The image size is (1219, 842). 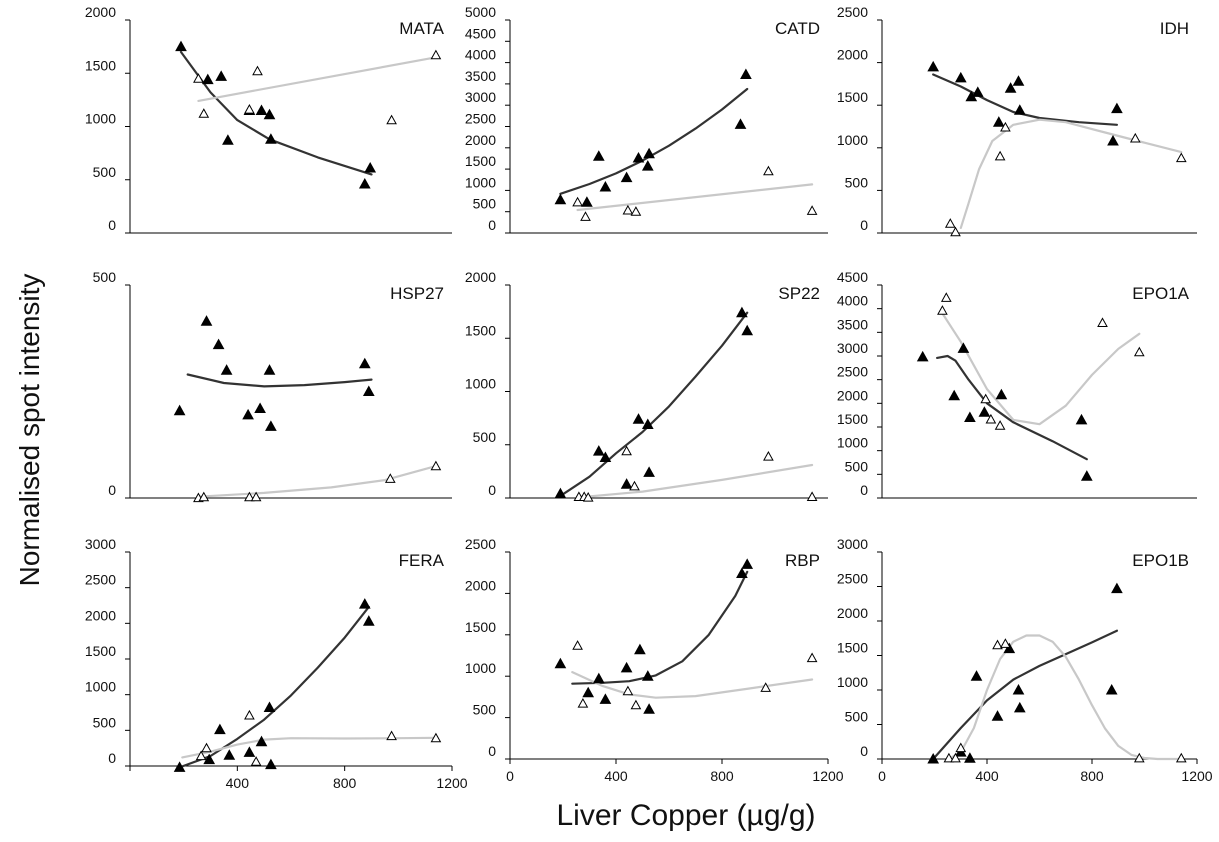 What do you see at coordinates (882, 776) in the screenshot?
I see `x-tick-label: 0` at bounding box center [882, 776].